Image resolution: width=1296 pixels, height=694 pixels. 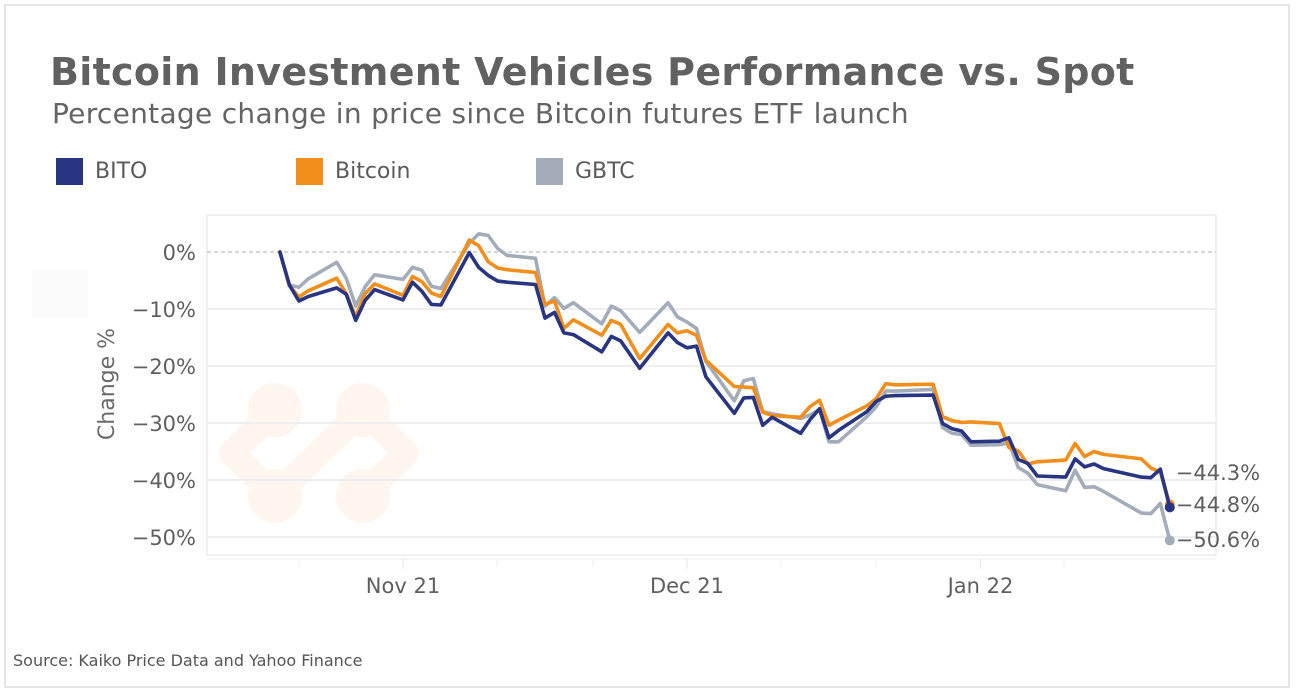 I want to click on end-point-bito, so click(x=1169, y=507).